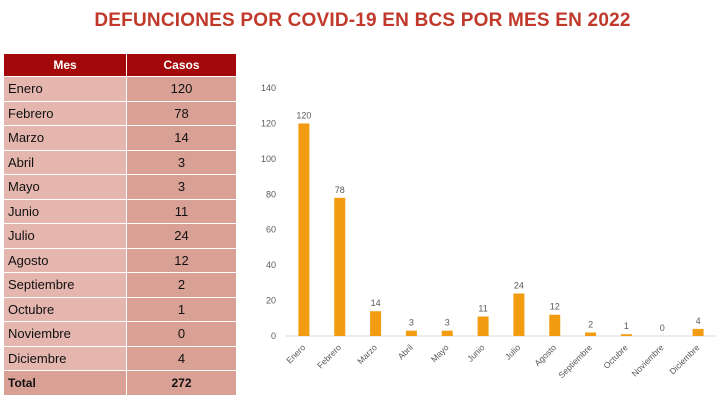 This screenshot has width=725, height=400. I want to click on data-label: 0, so click(662, 328).